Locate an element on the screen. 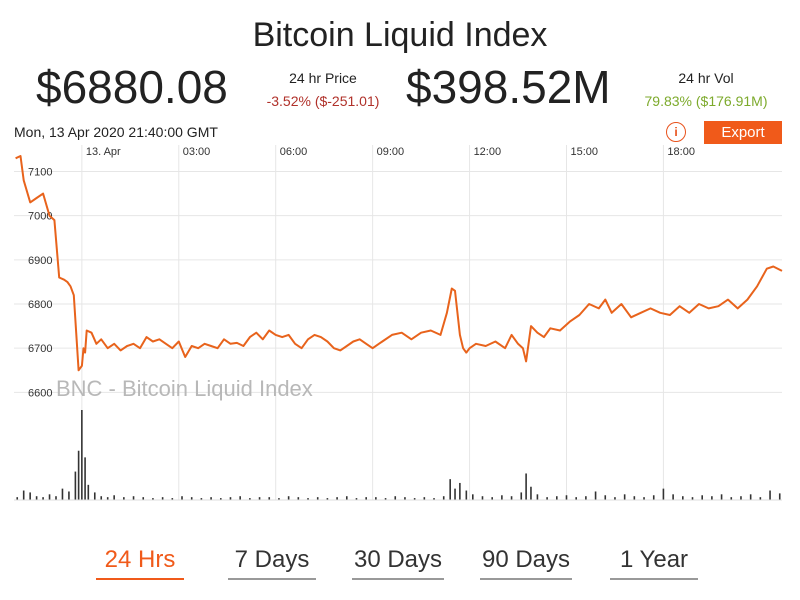 Image resolution: width=800 pixels, height=600 pixels. x-tick-label: 09:00 is located at coordinates (391, 152).